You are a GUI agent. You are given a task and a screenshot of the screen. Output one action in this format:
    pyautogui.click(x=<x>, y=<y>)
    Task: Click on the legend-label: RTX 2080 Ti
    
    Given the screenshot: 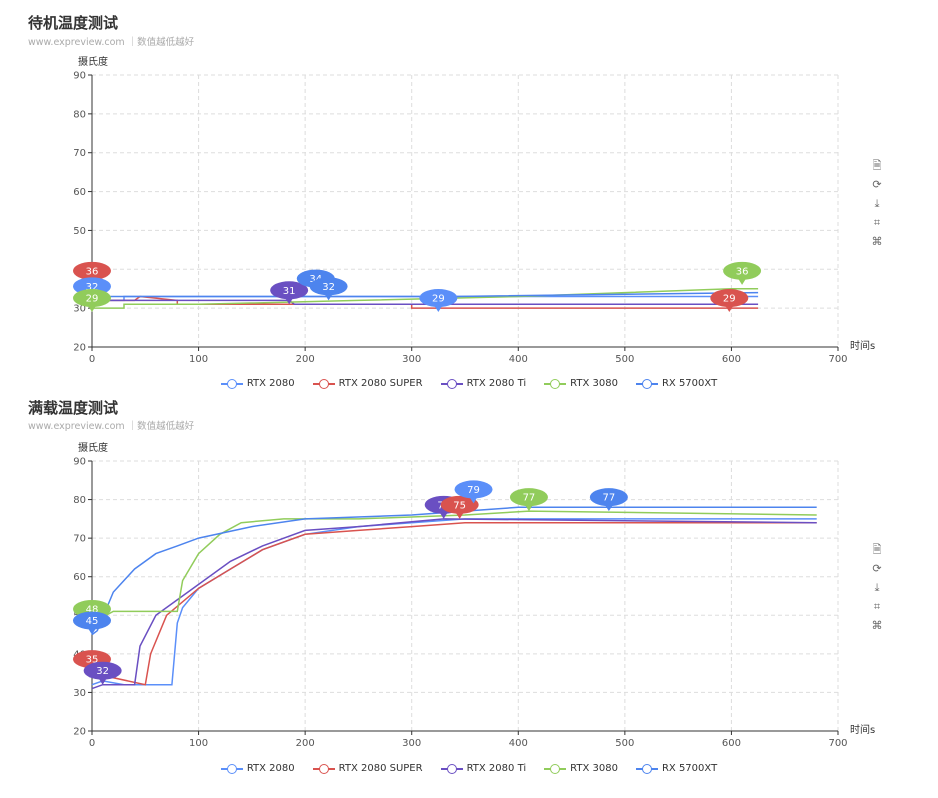 What is the action you would take?
    pyautogui.click(x=496, y=383)
    